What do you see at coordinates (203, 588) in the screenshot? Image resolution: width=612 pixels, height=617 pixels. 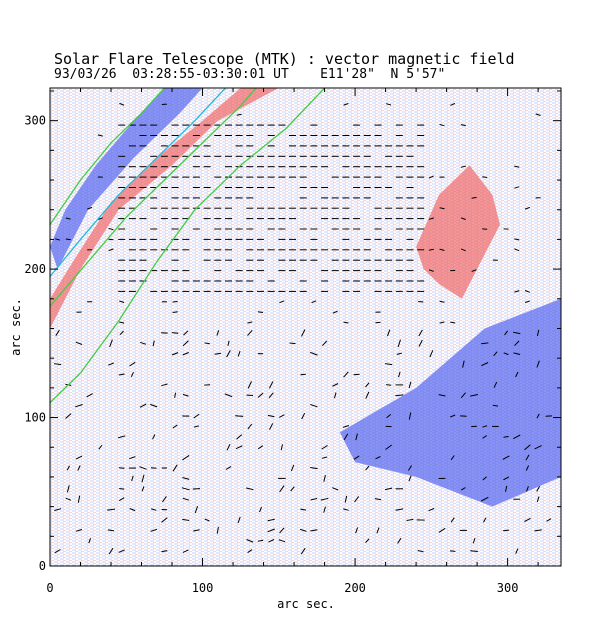 I see `x-tick-label-100: 100` at bounding box center [203, 588].